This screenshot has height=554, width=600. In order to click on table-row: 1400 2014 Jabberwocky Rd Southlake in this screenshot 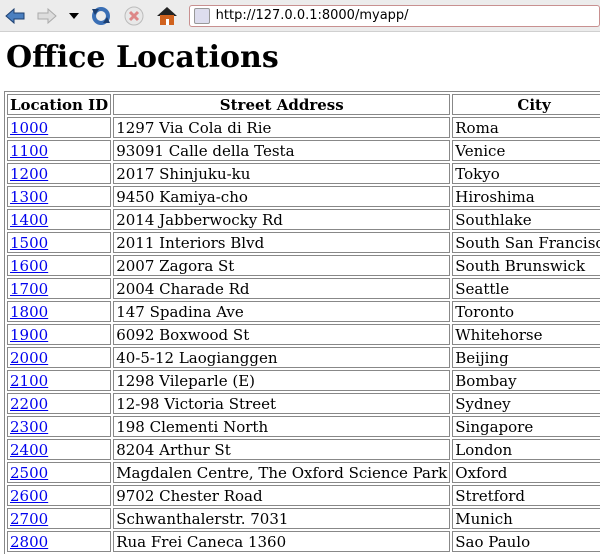, I will do `click(303, 219)`.